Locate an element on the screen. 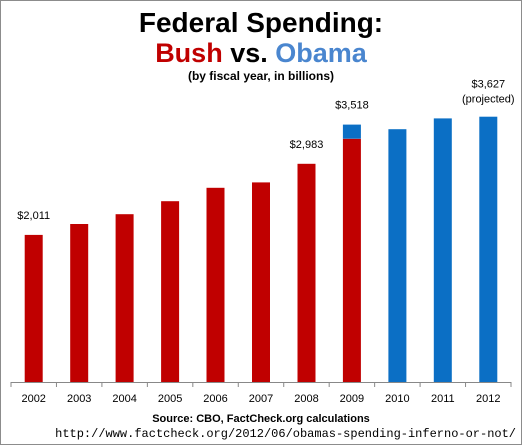 This screenshot has width=522, height=445. data-label-note-2012: (projected) is located at coordinates (488, 100).